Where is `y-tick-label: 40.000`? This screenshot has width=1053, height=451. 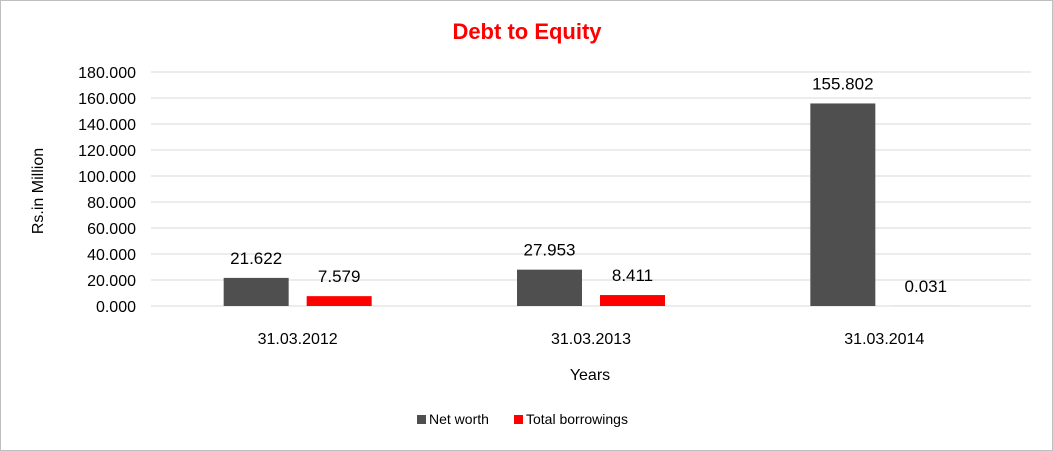
y-tick-label: 40.000 is located at coordinates (111, 255).